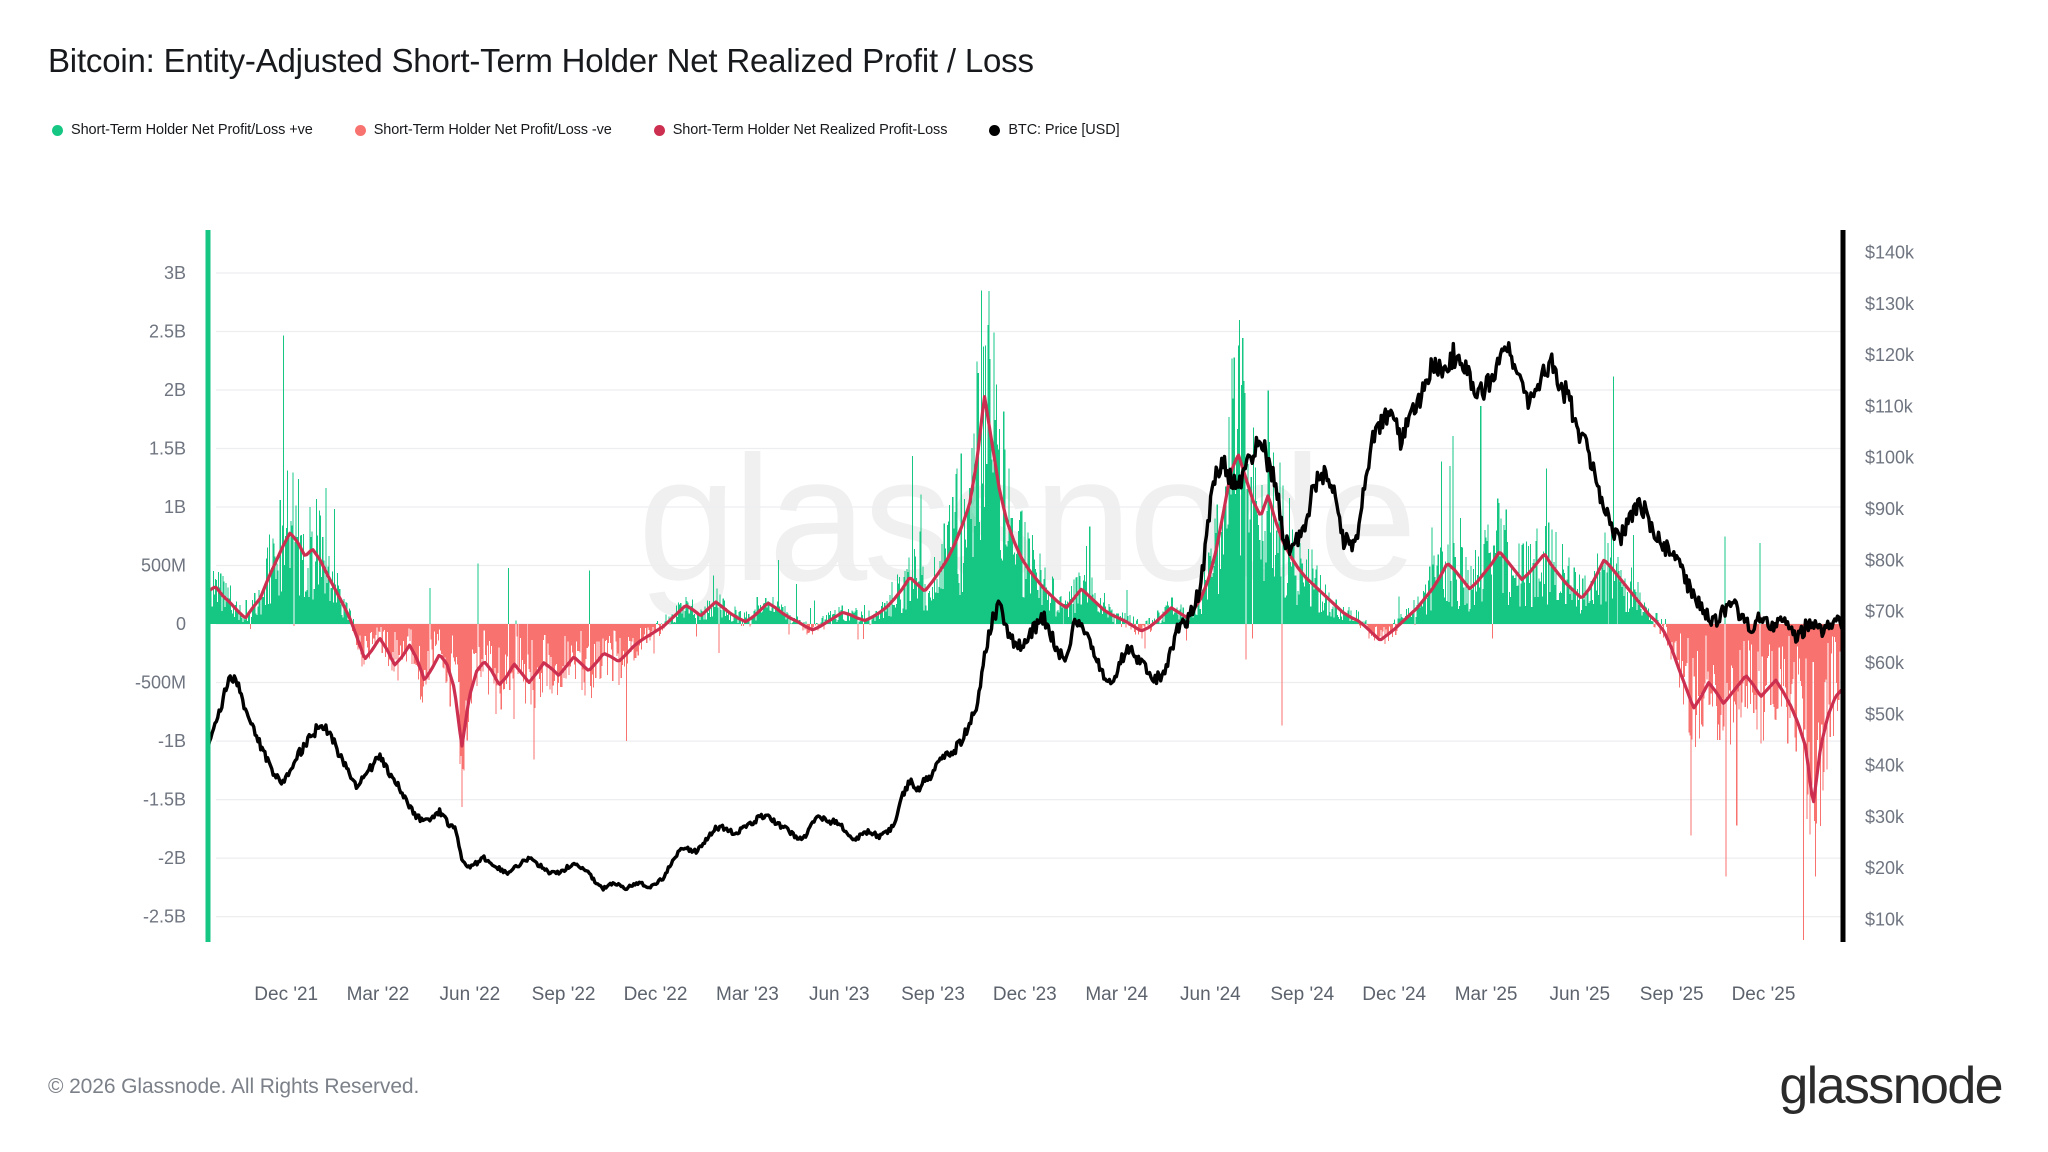 This screenshot has width=2048, height=1152. What do you see at coordinates (1885, 612) in the screenshot?
I see `svg-text: $70k` at bounding box center [1885, 612].